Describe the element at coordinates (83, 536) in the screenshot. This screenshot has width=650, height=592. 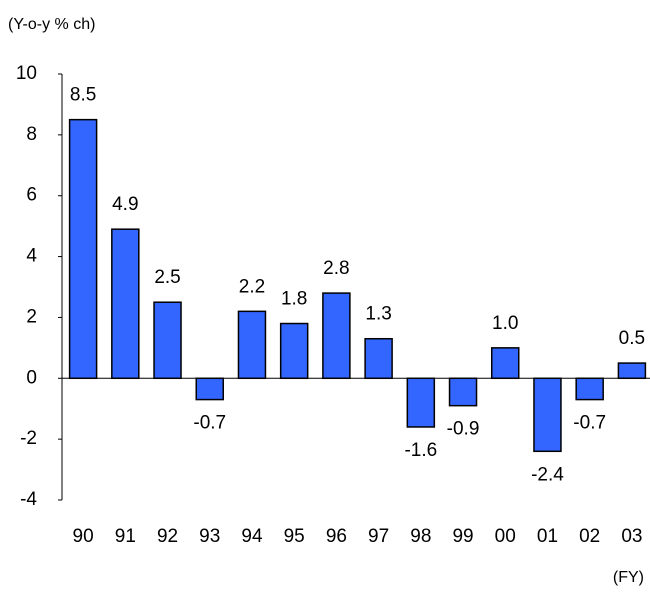
I see `x-tick-label: 90` at that location.